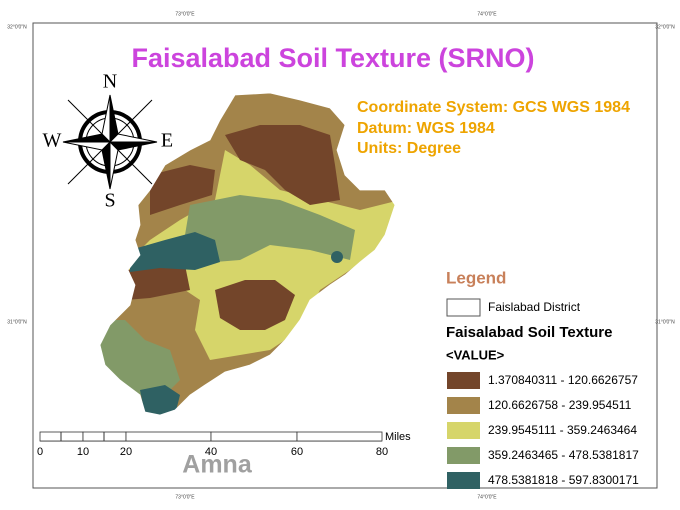 This screenshot has width=680, height=510. I want to click on info-line: Coordinate System: GCS WGS 1984, so click(493, 107).